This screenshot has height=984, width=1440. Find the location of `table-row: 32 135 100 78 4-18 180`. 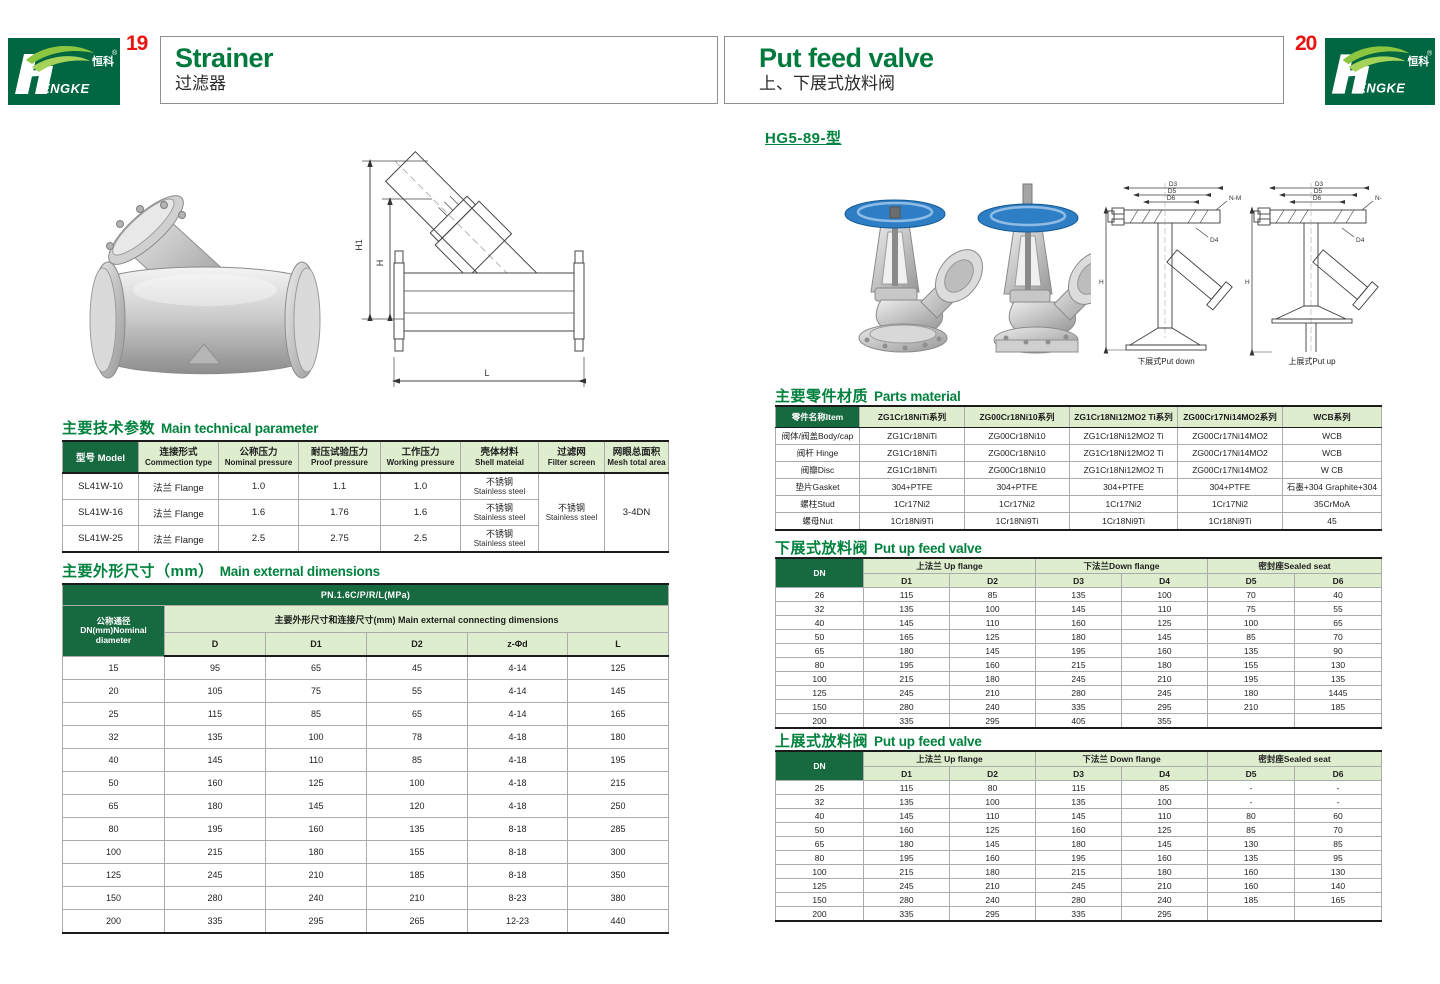

table-row: 32 135 100 78 4-18 180 is located at coordinates (366, 737).